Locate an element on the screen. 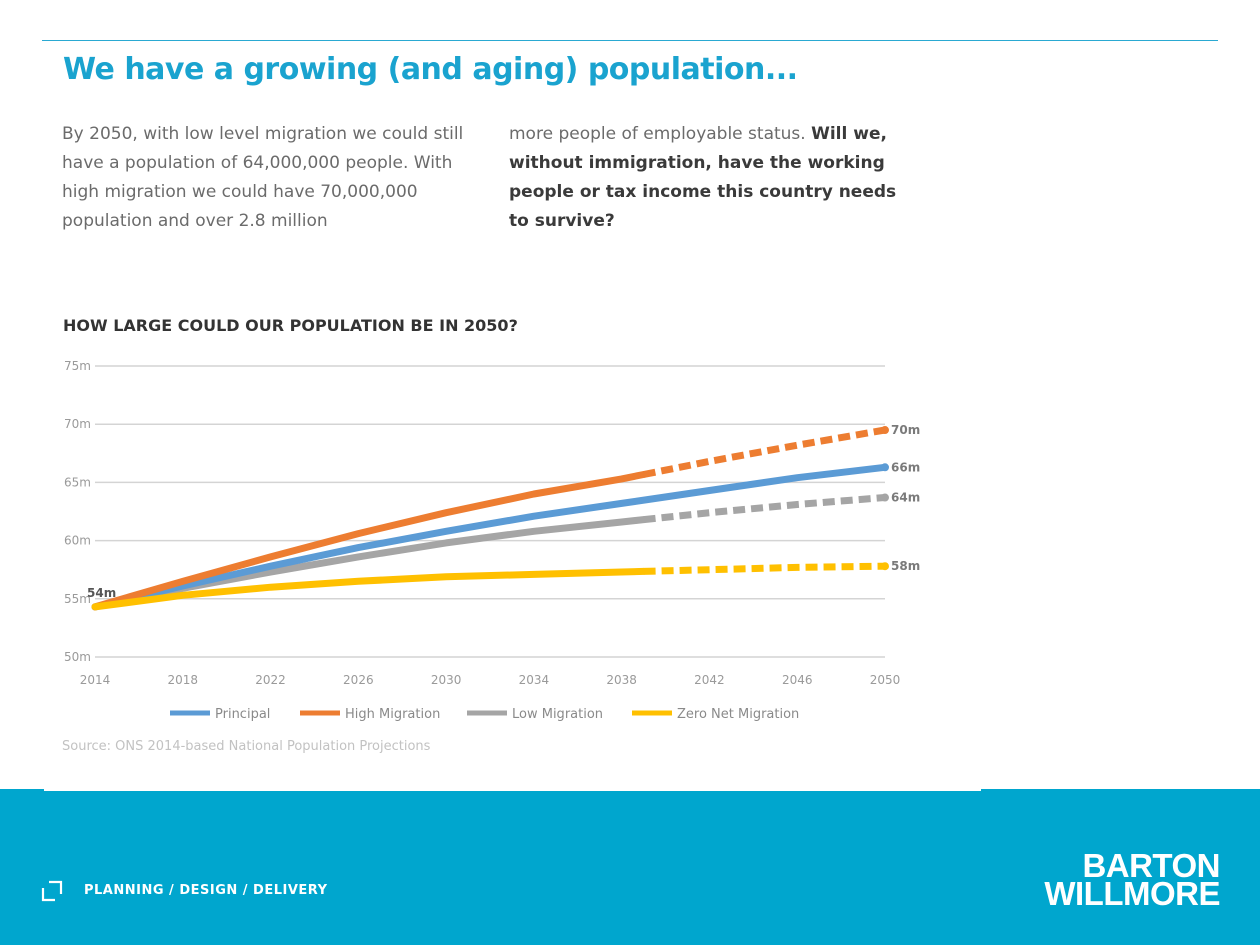  y-tick-label: 50m is located at coordinates (77, 657).